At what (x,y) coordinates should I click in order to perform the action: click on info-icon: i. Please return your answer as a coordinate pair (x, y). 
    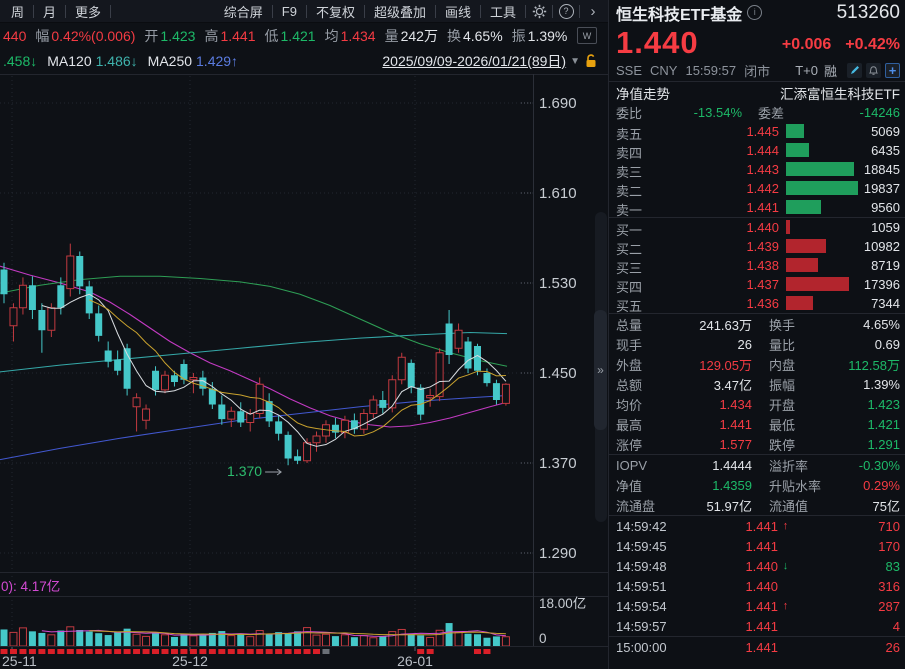
    Looking at the image, I should click on (755, 12).